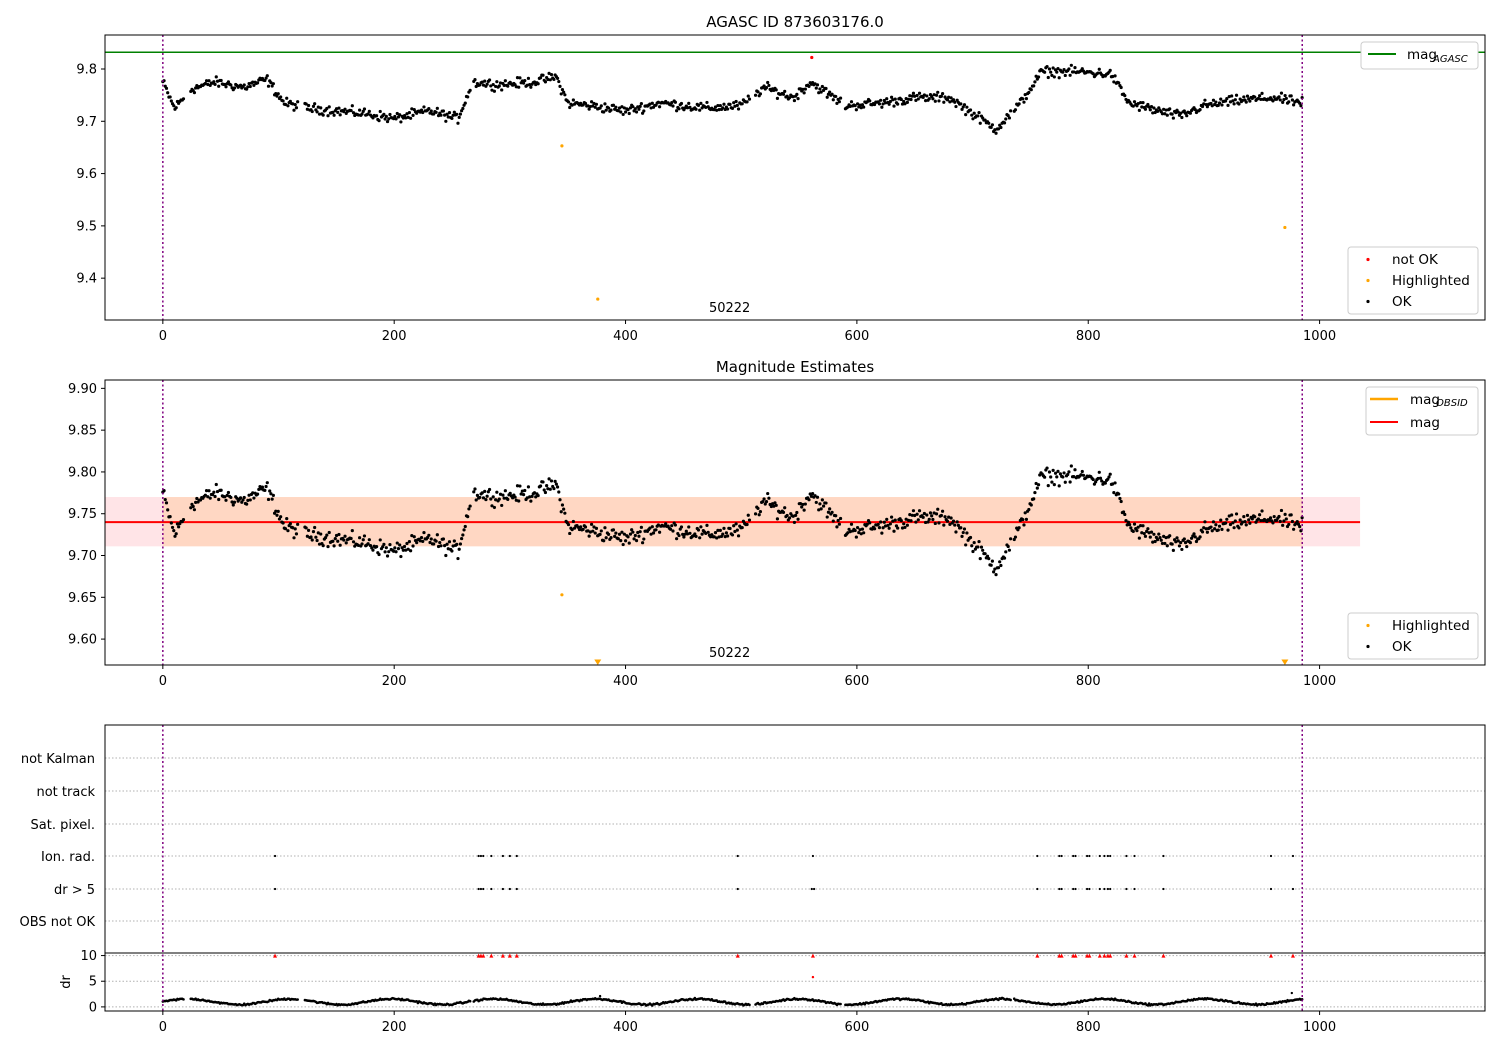 The width and height of the screenshot is (1500, 1050). What do you see at coordinates (68, 857) in the screenshot?
I see `panel3-flag-label: Ion. rad.` at bounding box center [68, 857].